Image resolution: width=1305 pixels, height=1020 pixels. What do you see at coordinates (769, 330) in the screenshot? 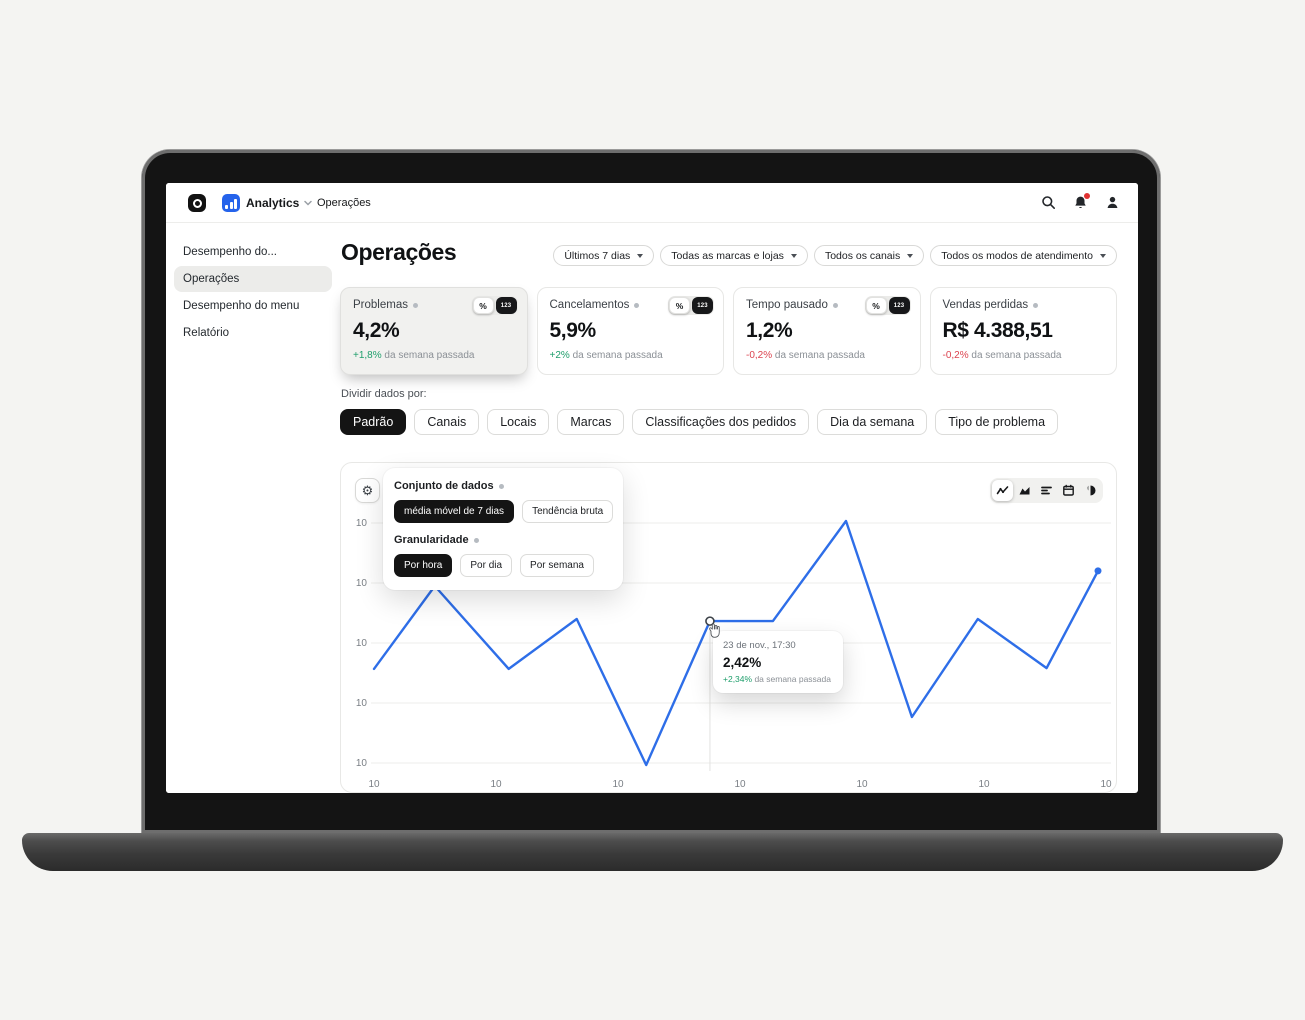
I see `kpi-value: 1,2%` at bounding box center [769, 330].